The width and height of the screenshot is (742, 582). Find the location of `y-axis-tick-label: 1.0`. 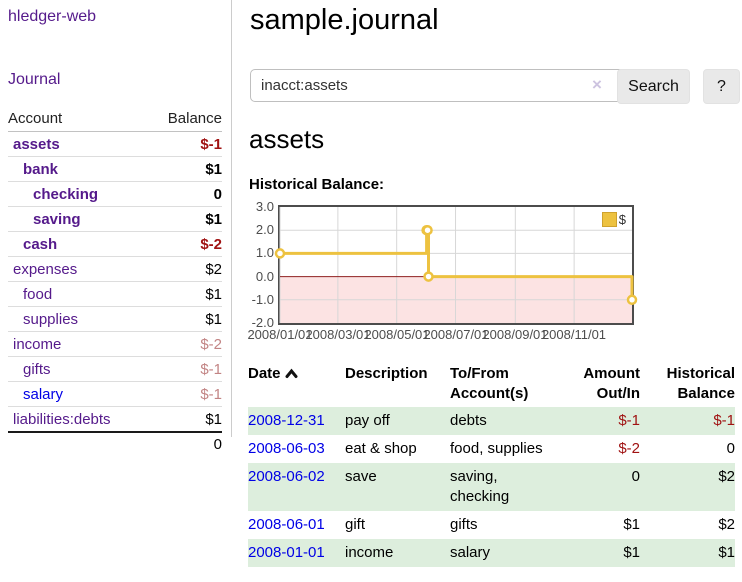

y-axis-tick-label: 1.0 is located at coordinates (264, 252).